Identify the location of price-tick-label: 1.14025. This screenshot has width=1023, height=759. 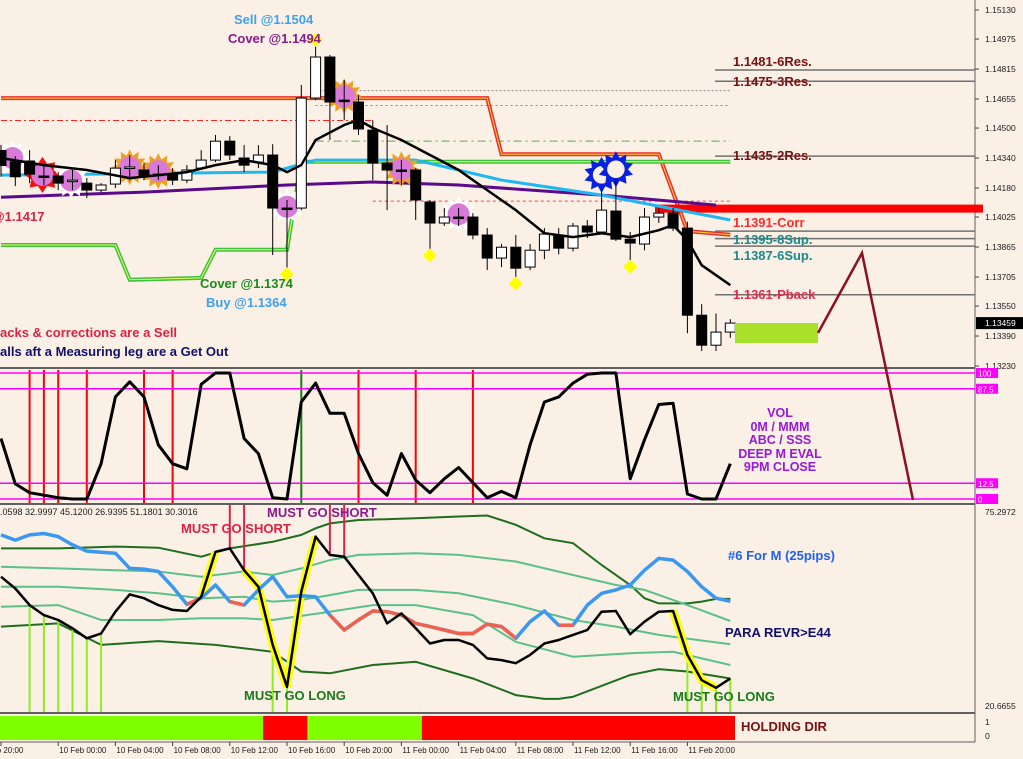
(1000, 217).